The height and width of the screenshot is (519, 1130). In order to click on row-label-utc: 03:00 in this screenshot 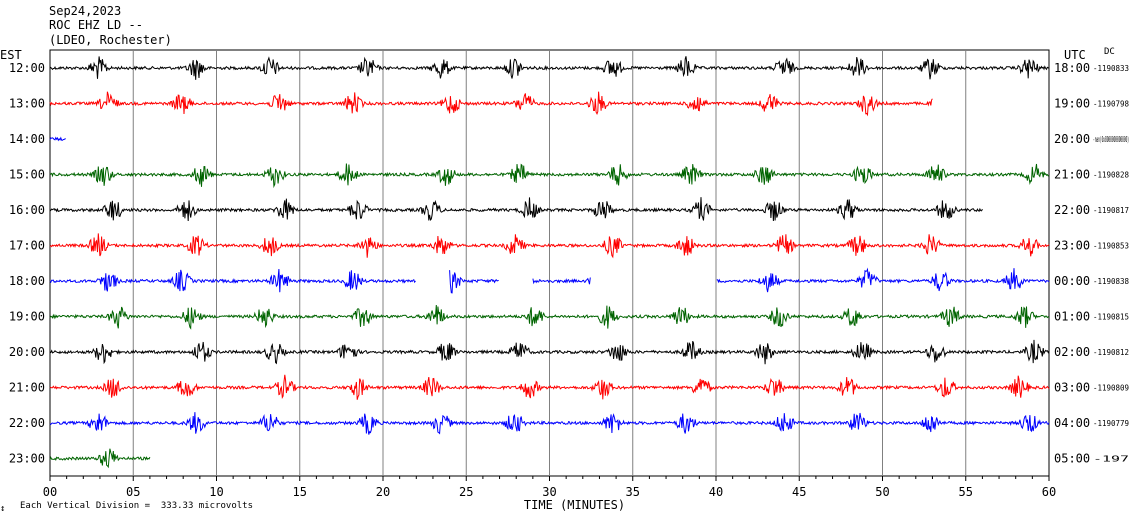, I will do `click(1072, 388)`.